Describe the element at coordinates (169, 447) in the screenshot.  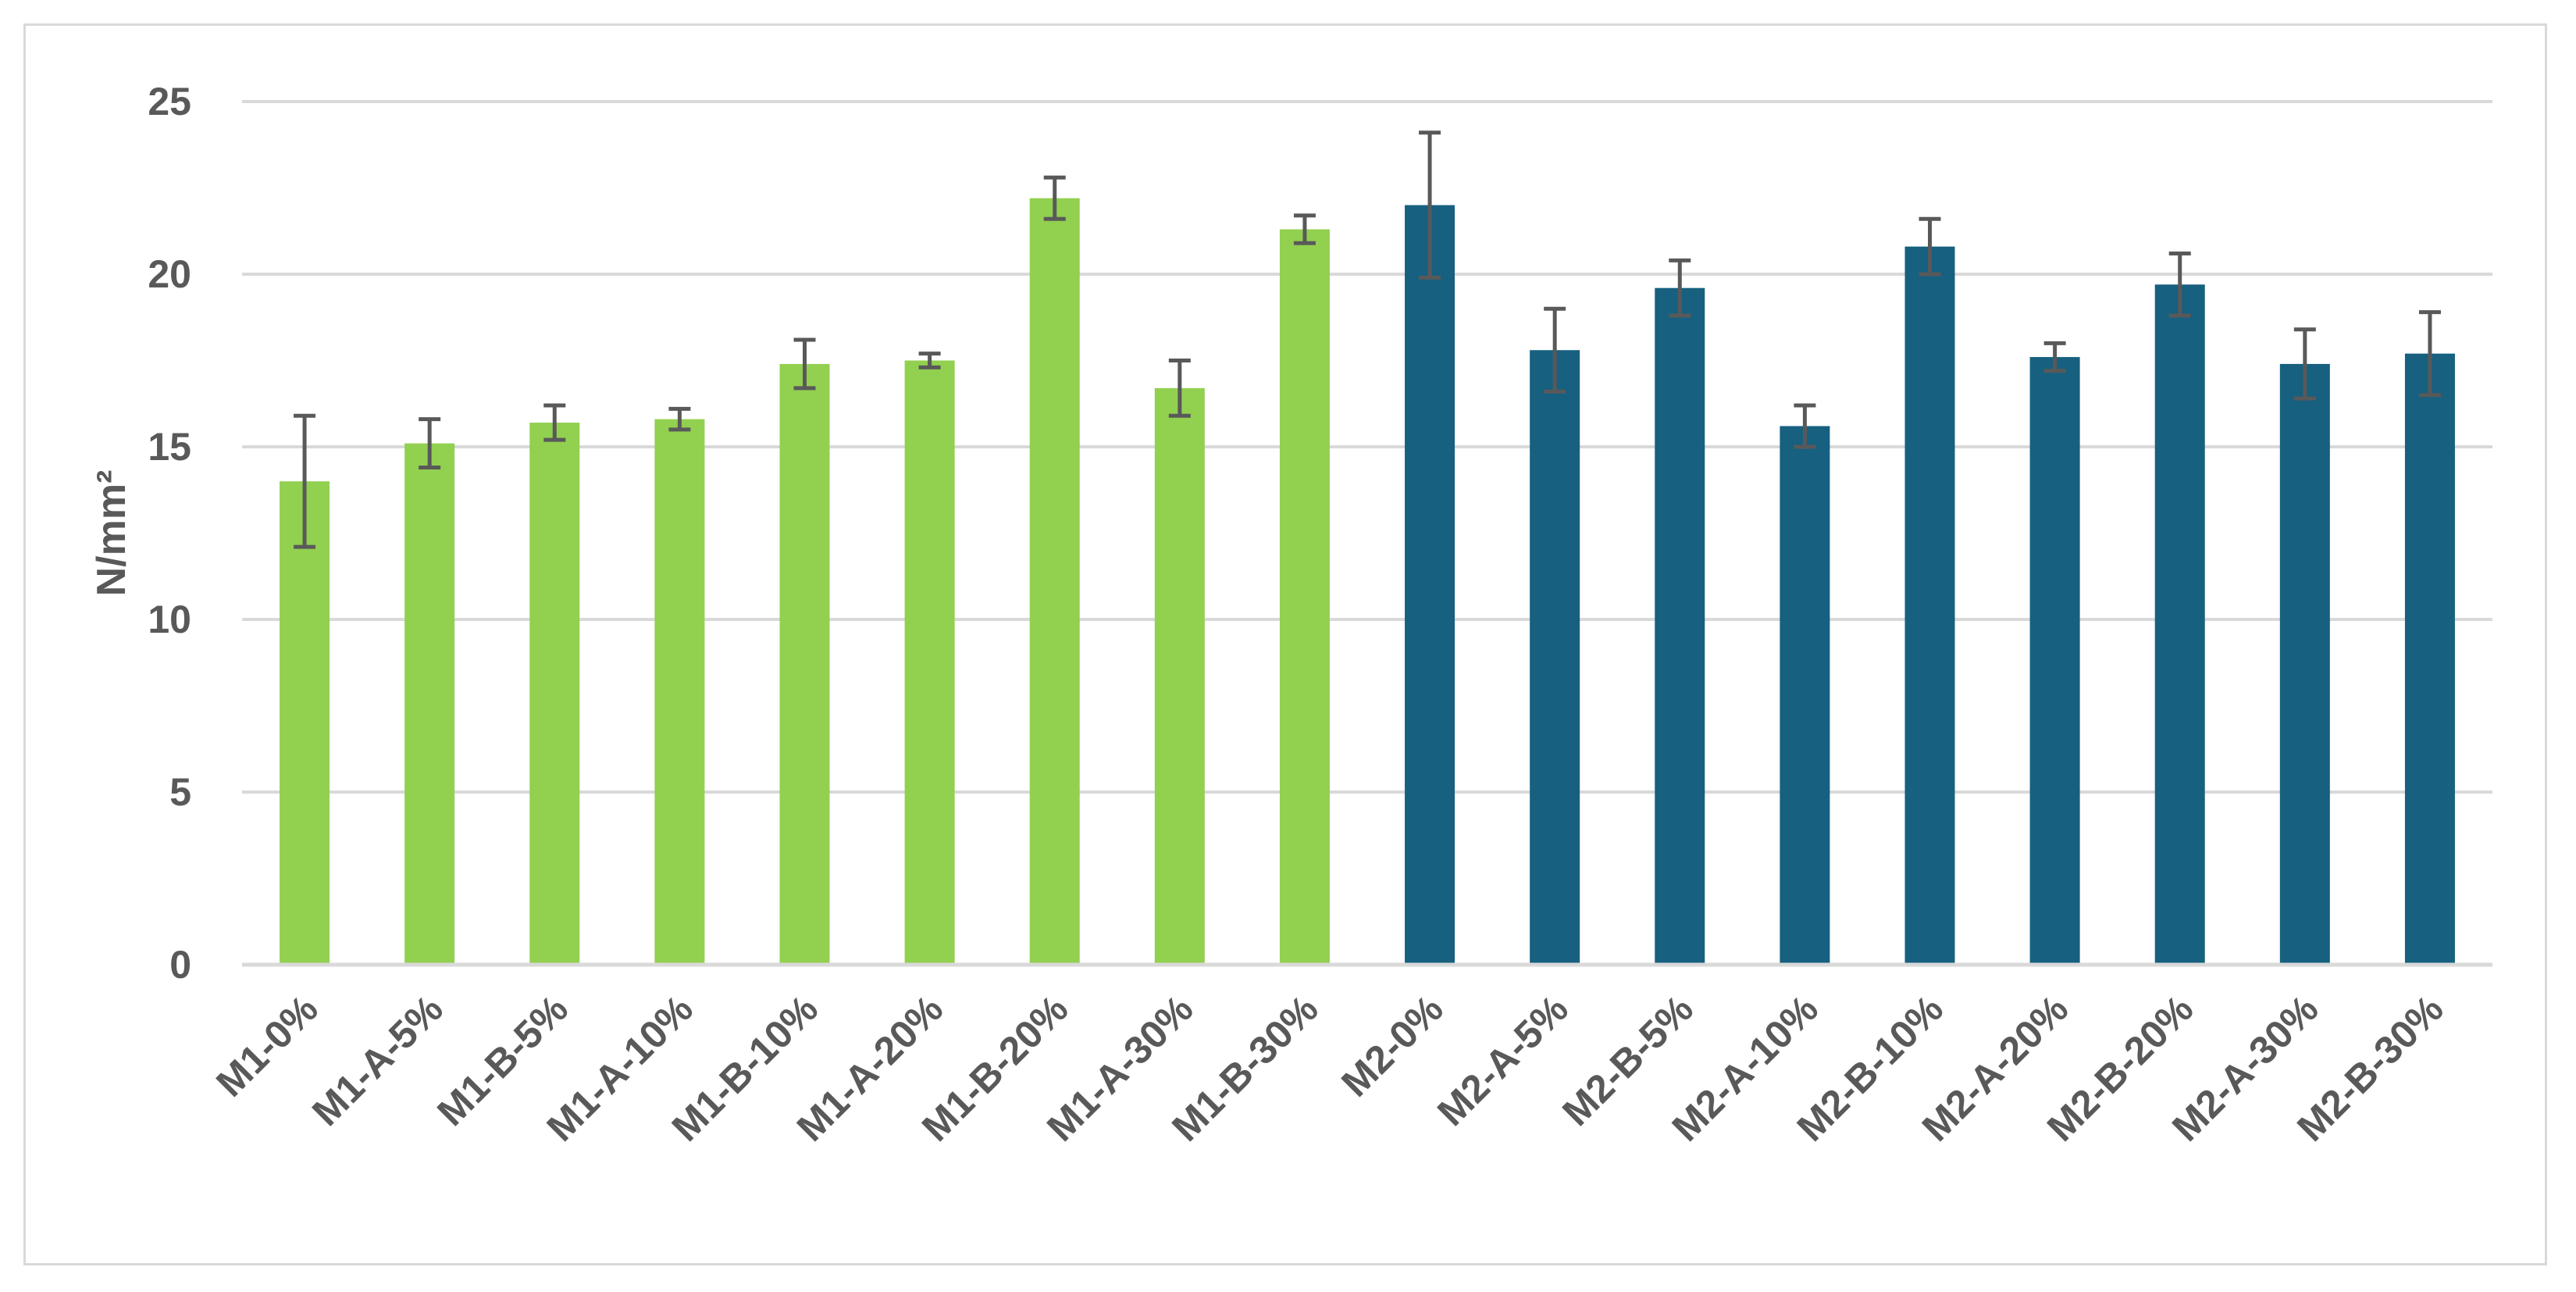
I see `y-tick-label: 15` at that location.